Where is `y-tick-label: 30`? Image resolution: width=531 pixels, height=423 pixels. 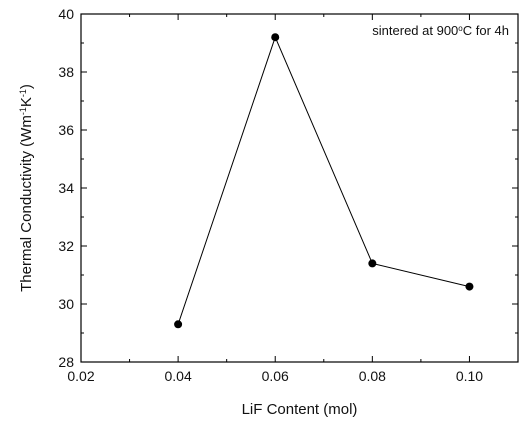
y-tick-label: 30 is located at coordinates (66, 304).